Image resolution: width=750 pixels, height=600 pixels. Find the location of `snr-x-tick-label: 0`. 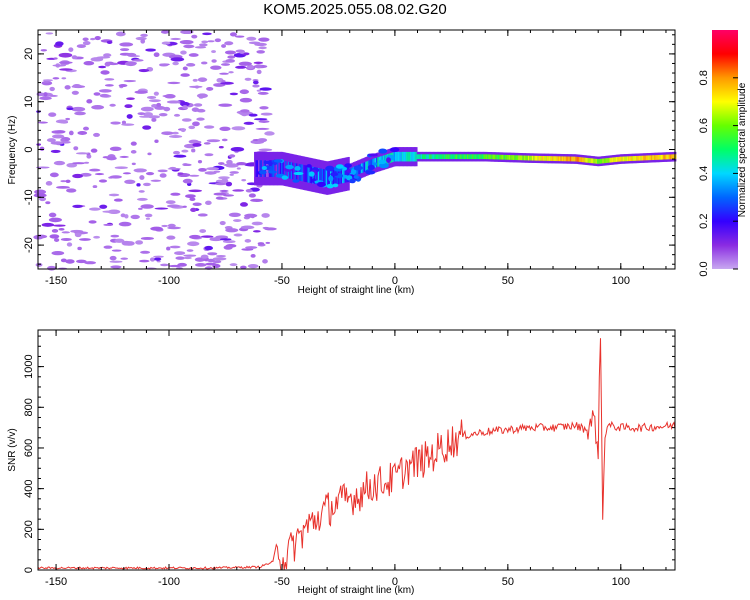

snr-x-tick-label: 0 is located at coordinates (395, 582).